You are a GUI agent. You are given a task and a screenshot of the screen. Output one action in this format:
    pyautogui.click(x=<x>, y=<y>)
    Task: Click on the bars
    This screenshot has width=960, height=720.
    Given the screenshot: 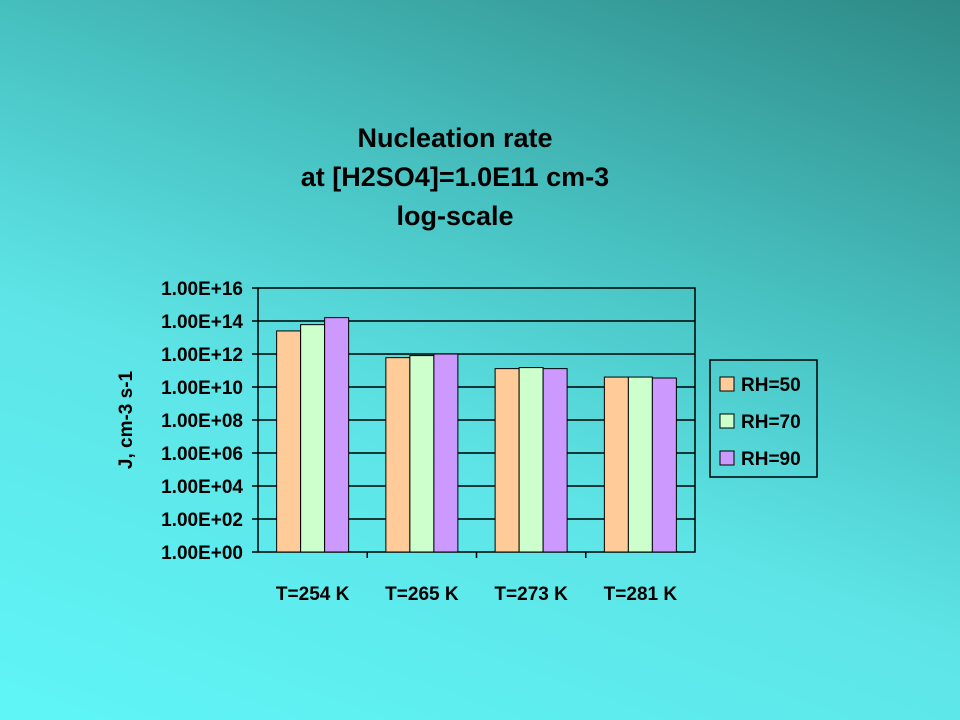 What is the action you would take?
    pyautogui.click(x=476, y=435)
    